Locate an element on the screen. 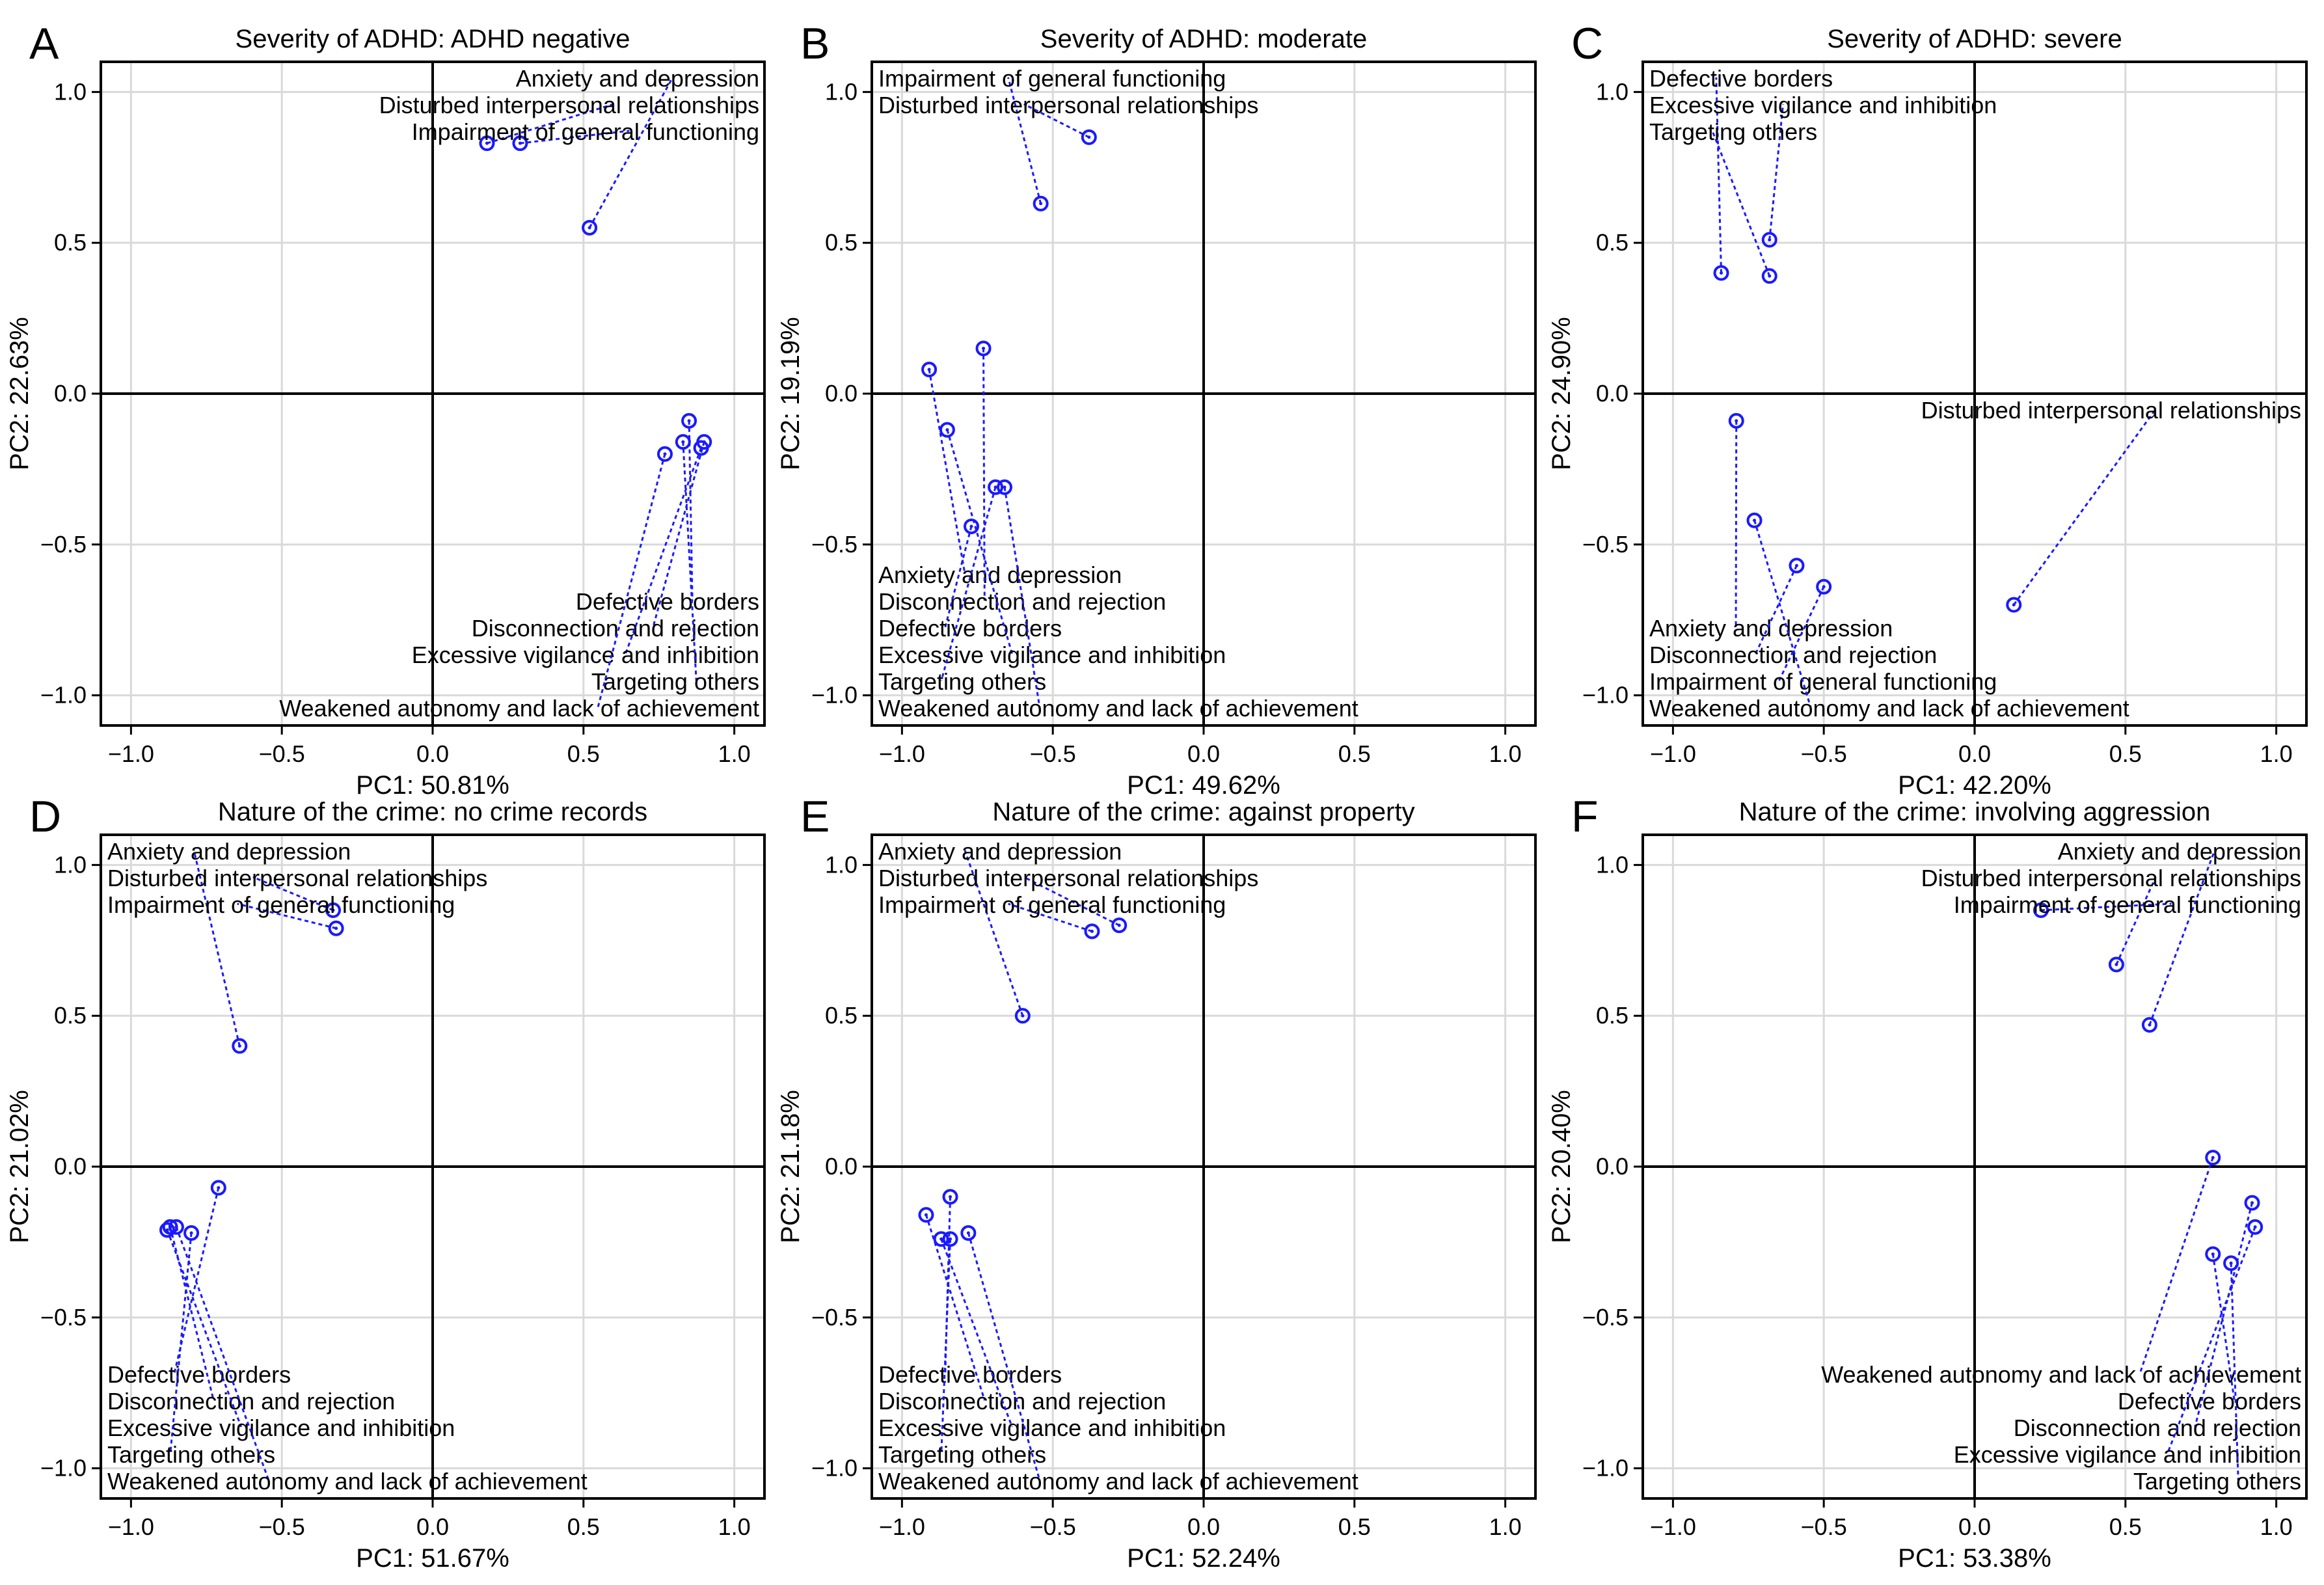  x-axis-label: PC1: 53.38% is located at coordinates (1974, 1558).